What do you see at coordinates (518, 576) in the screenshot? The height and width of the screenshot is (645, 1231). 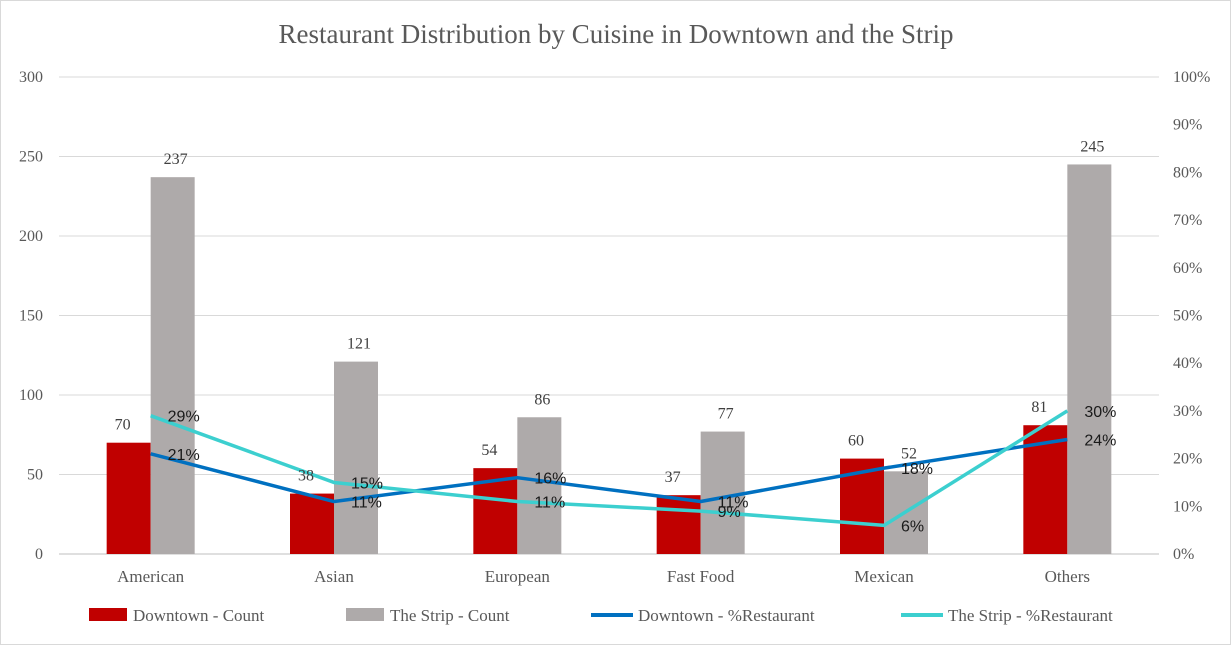 I see `x-tick-label: European` at bounding box center [518, 576].